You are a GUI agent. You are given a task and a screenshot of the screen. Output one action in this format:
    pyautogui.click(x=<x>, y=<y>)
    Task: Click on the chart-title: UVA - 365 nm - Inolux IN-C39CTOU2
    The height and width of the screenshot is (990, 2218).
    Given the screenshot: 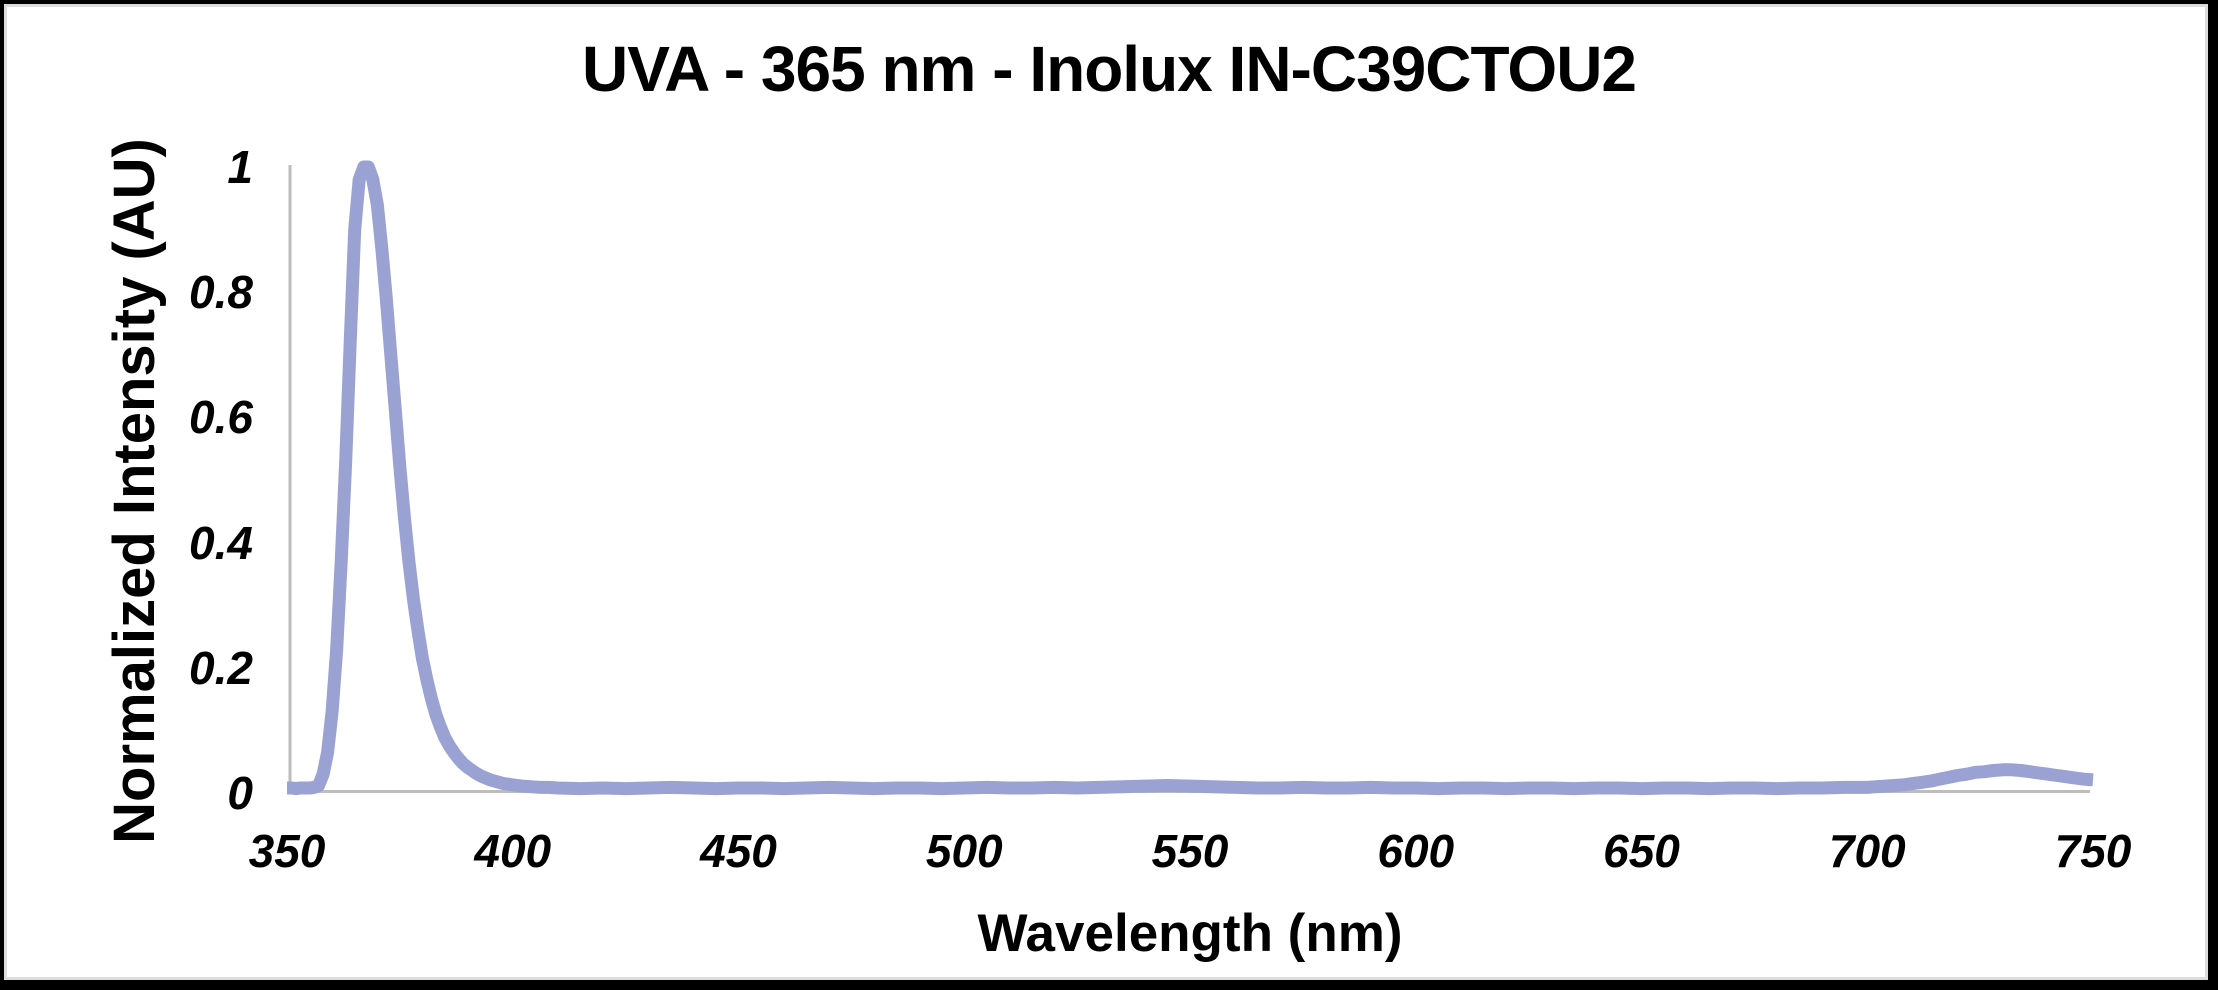 What is the action you would take?
    pyautogui.click(x=1109, y=69)
    